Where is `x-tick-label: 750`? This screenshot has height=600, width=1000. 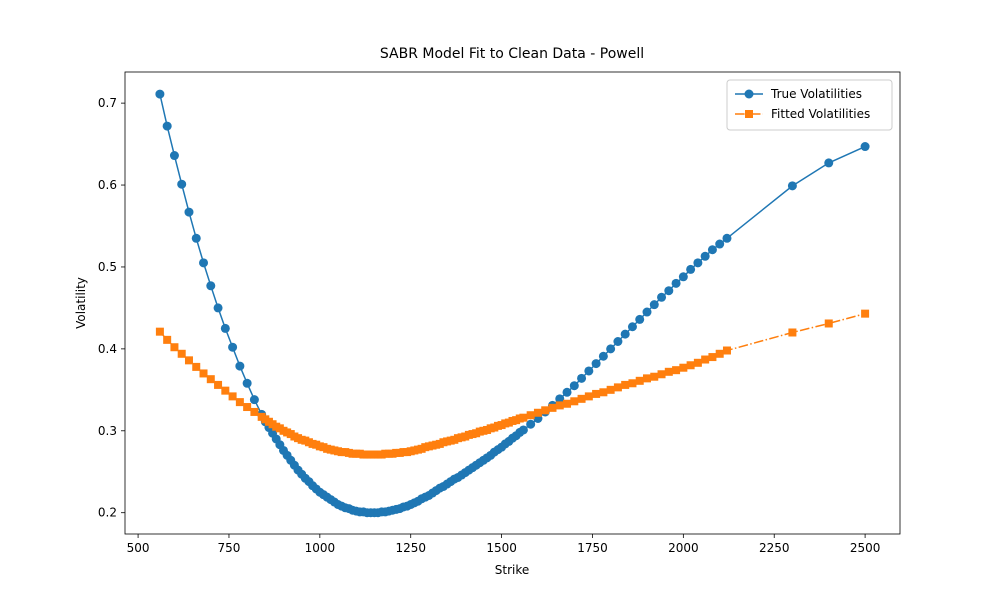 x-tick-label: 750 is located at coordinates (229, 548).